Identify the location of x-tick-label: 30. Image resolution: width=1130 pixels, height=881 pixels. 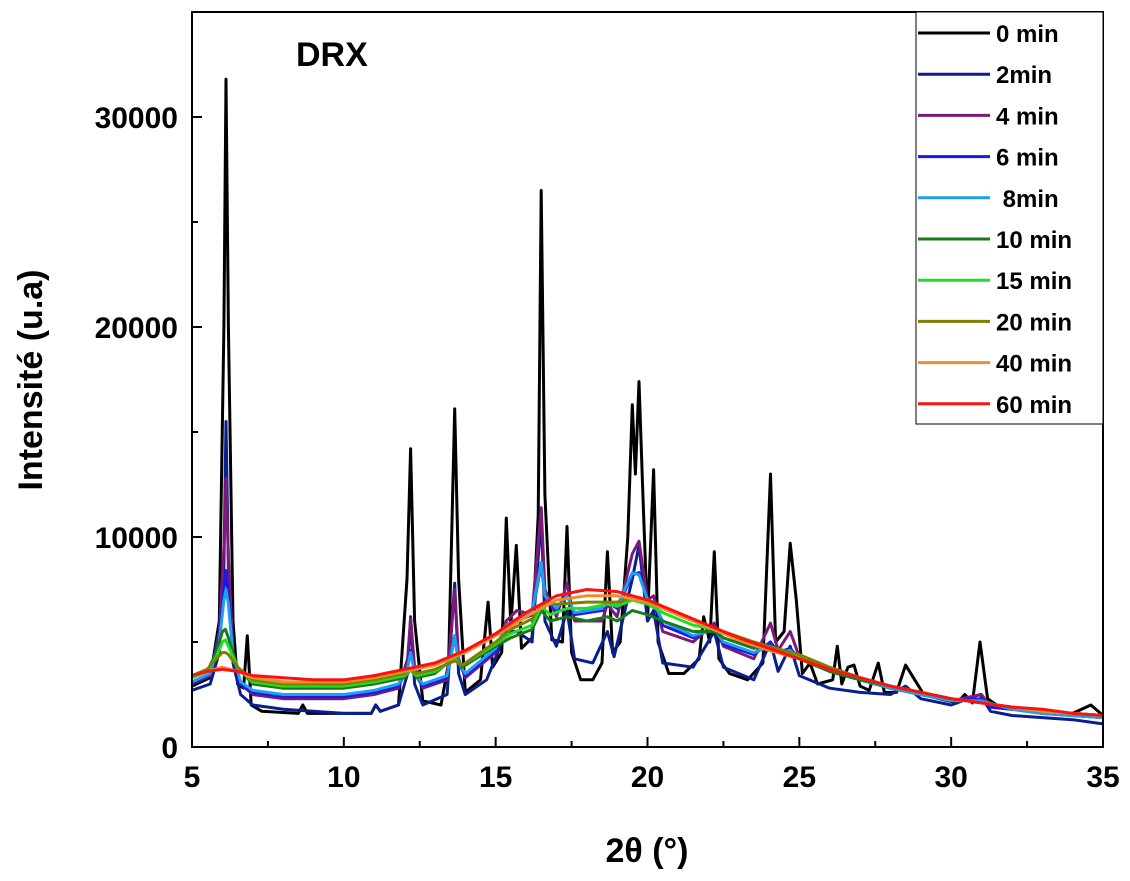
(950, 777).